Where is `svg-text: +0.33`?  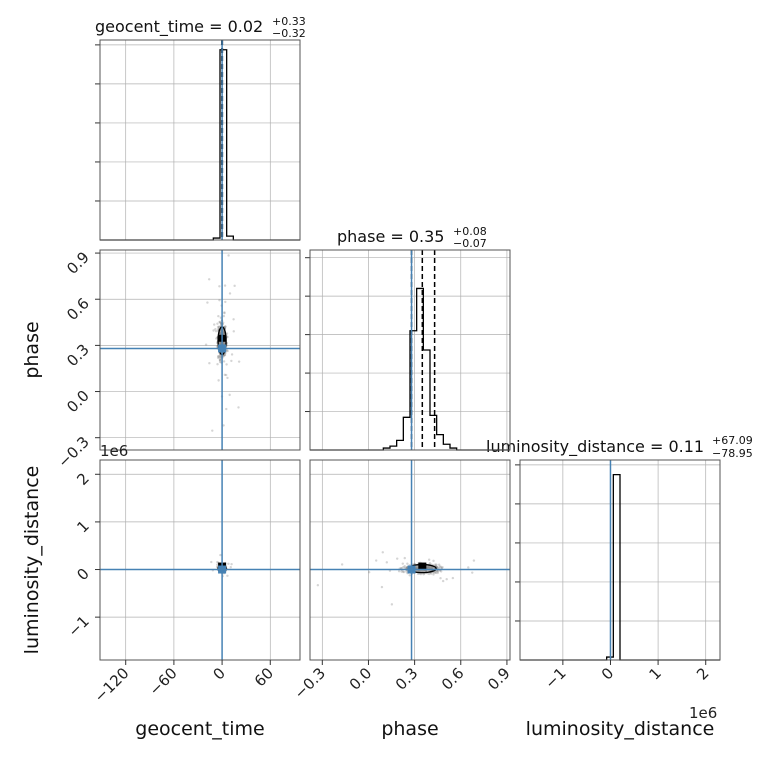 svg-text: +0.33 is located at coordinates (289, 21).